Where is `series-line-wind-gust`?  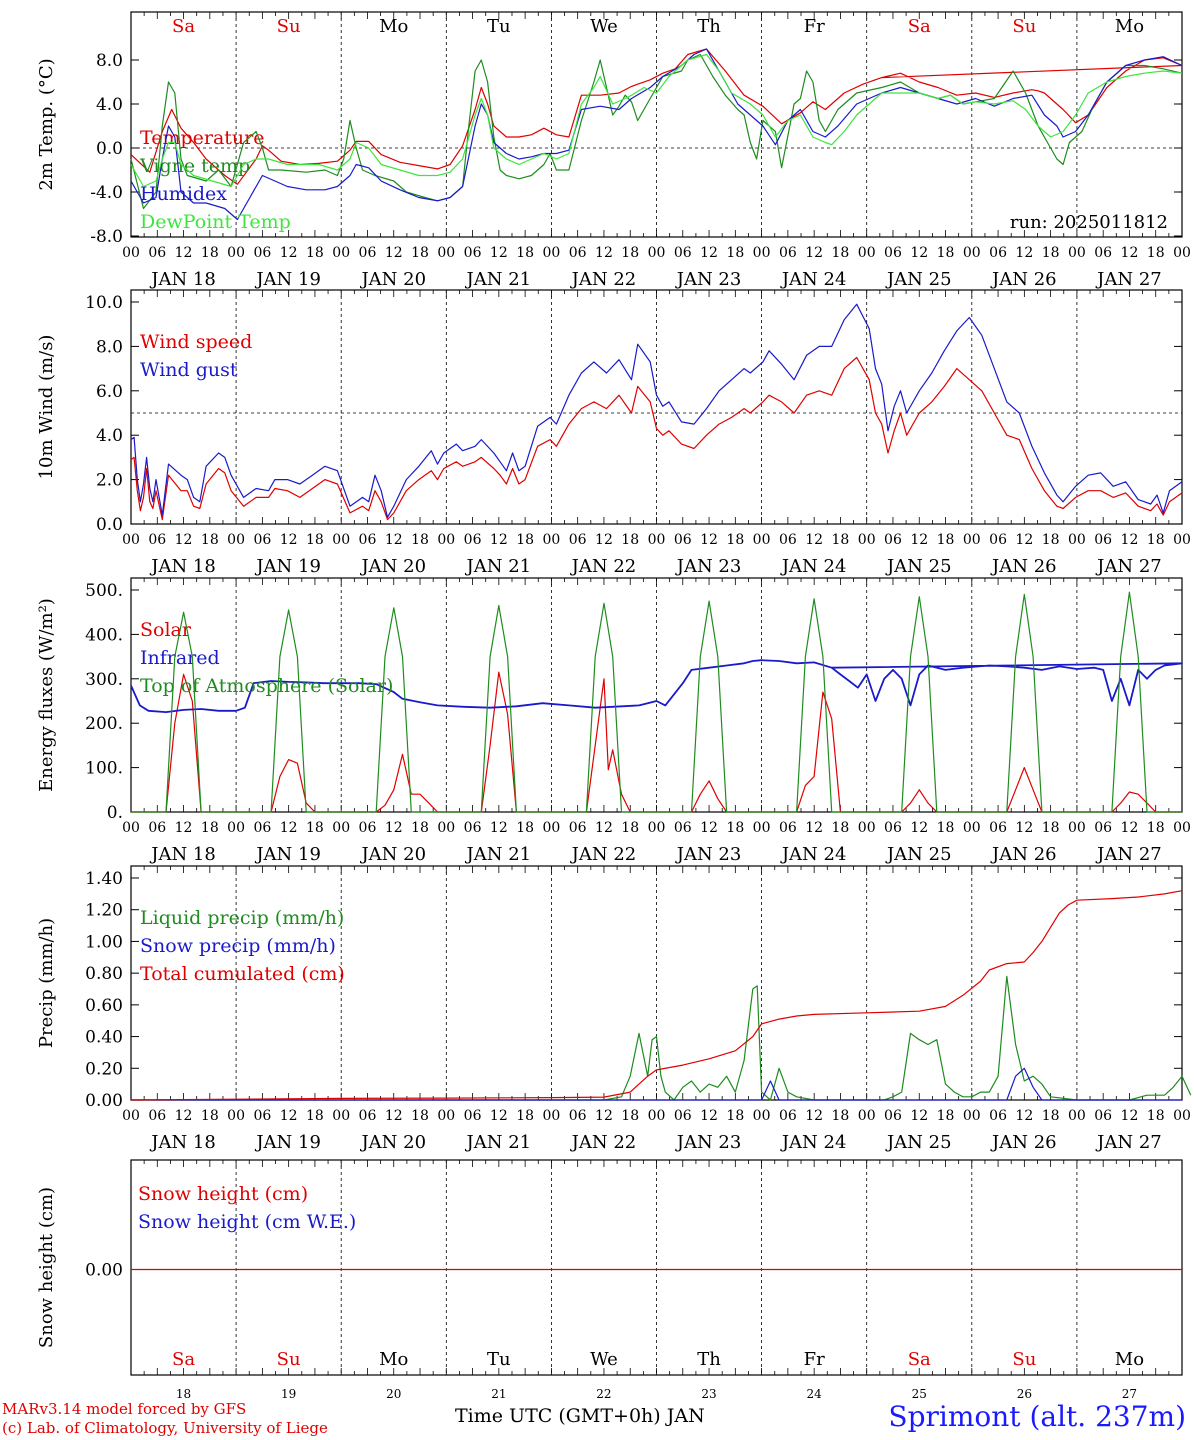
series-line-wind-gust is located at coordinates (656, 410).